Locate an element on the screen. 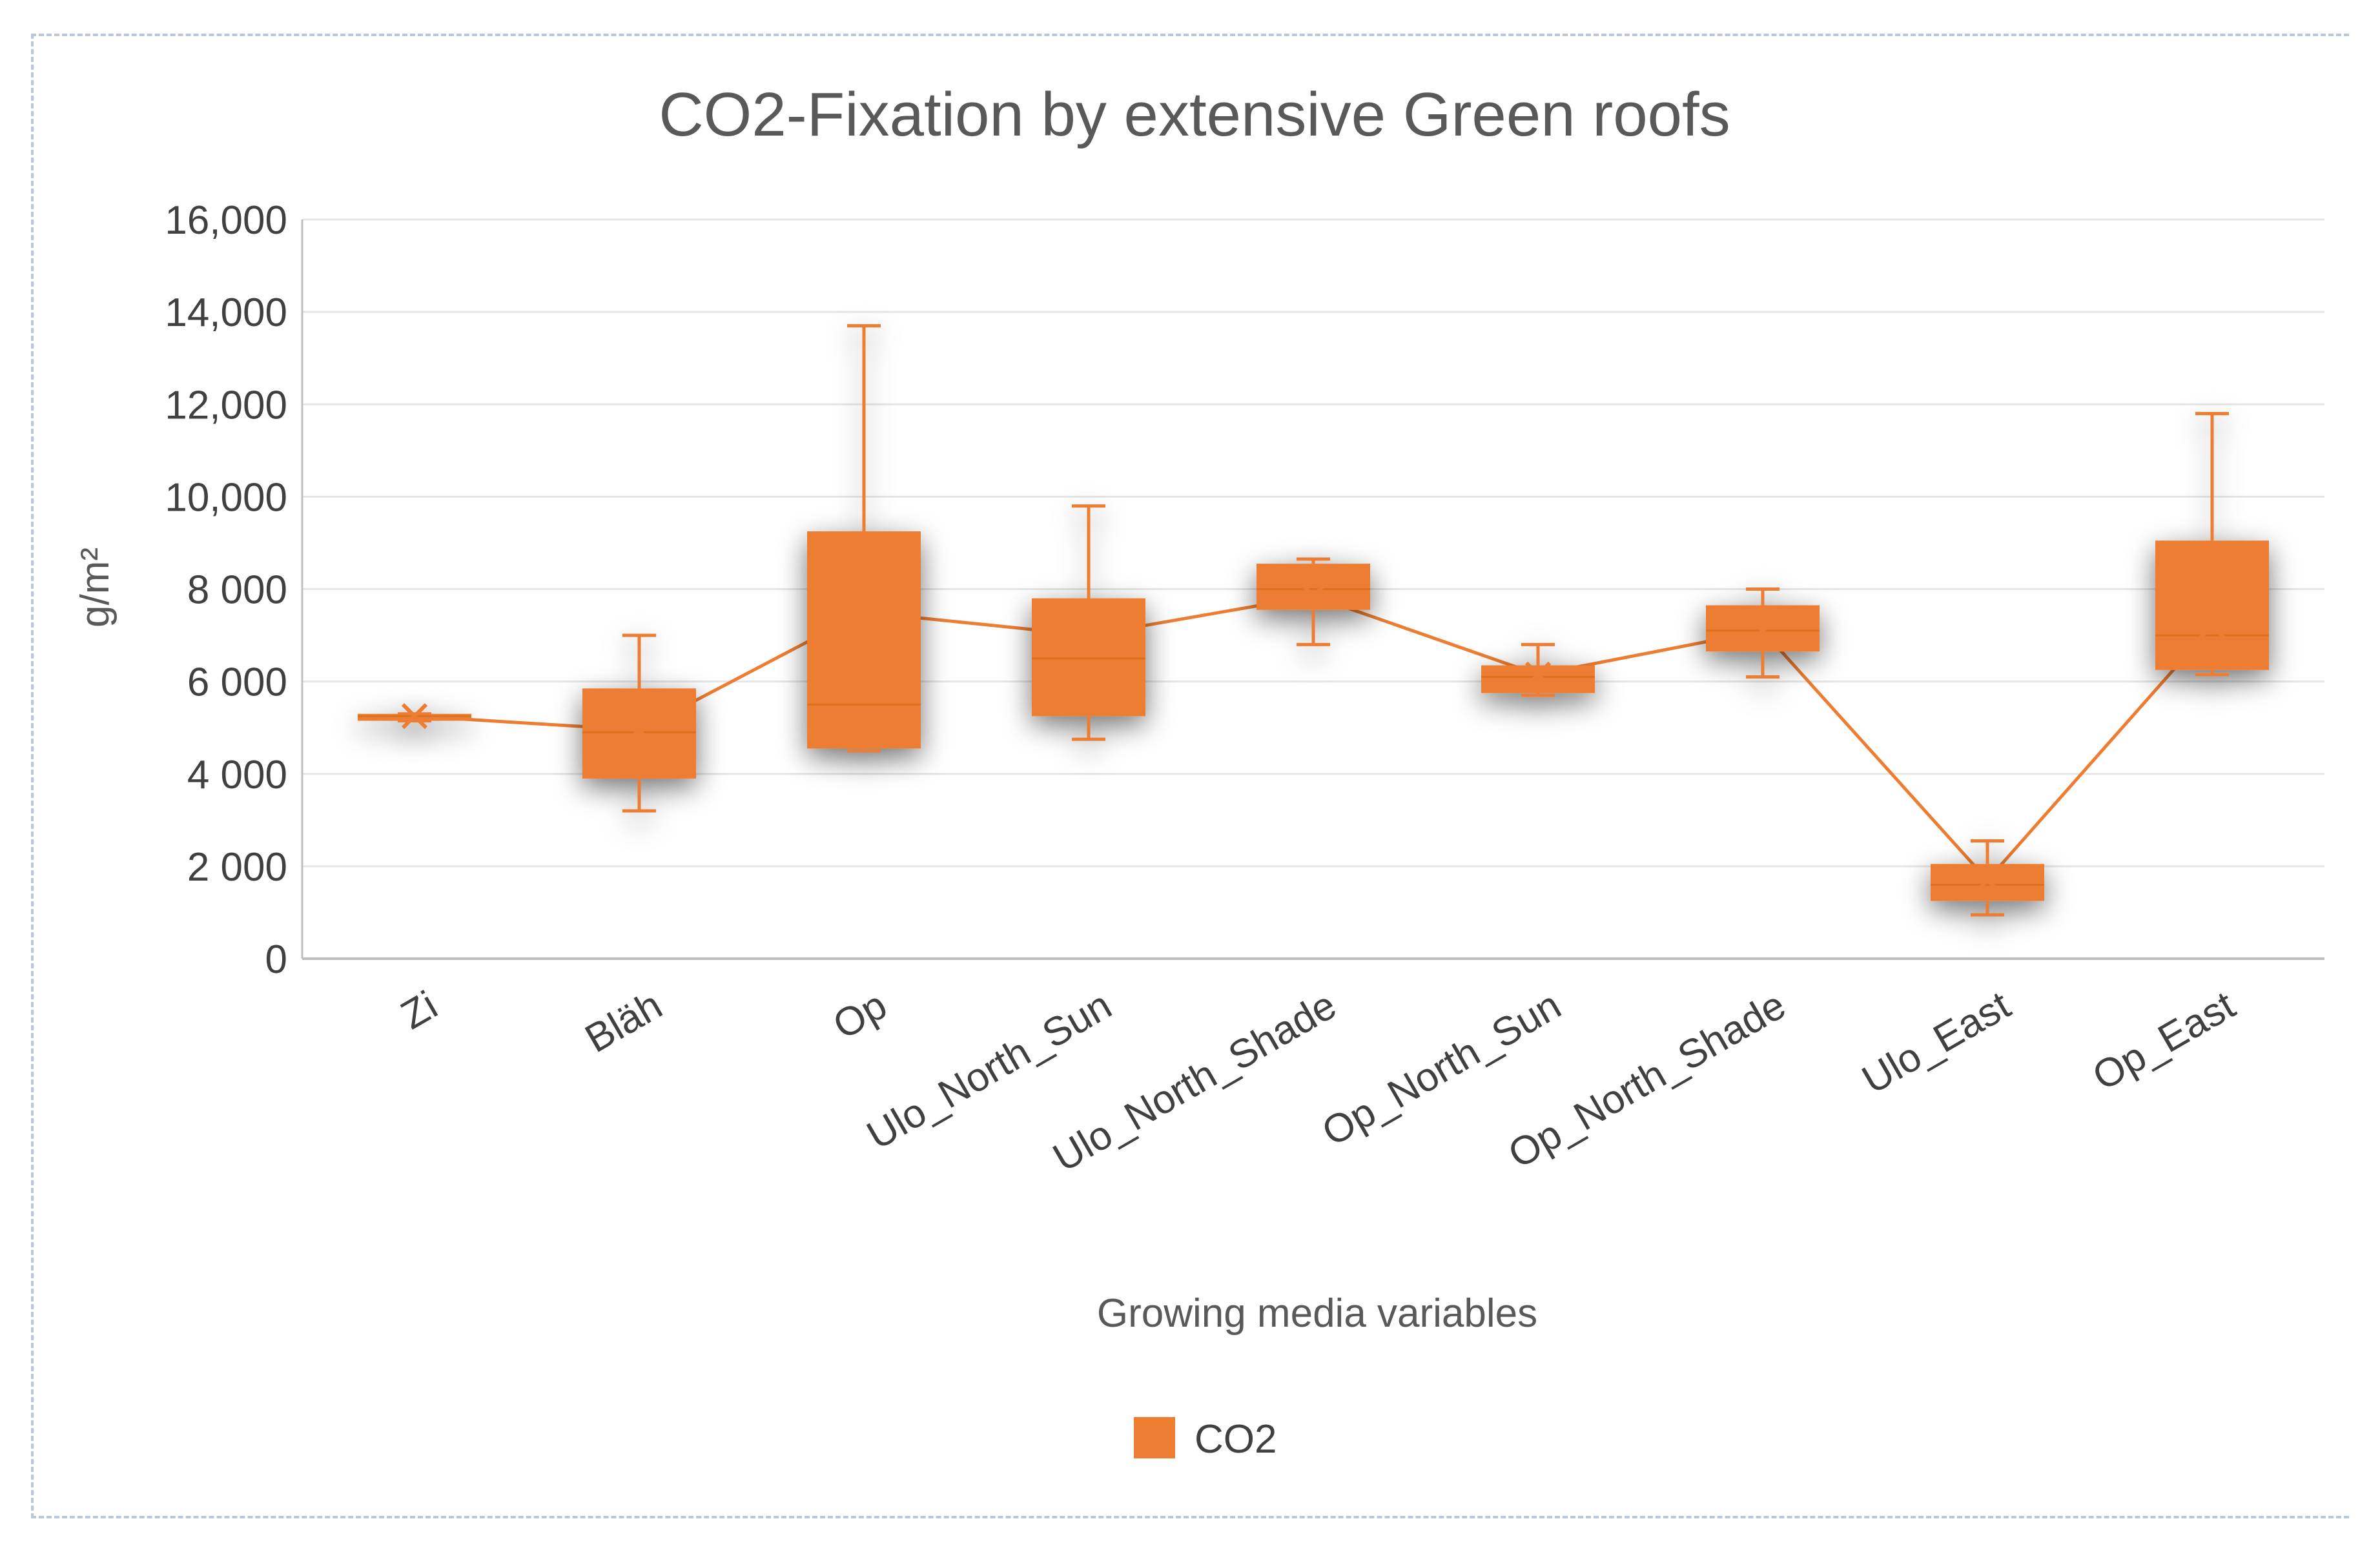 Image resolution: width=2380 pixels, height=1552 pixels. y-tick-label: 6 000 is located at coordinates (237, 682).